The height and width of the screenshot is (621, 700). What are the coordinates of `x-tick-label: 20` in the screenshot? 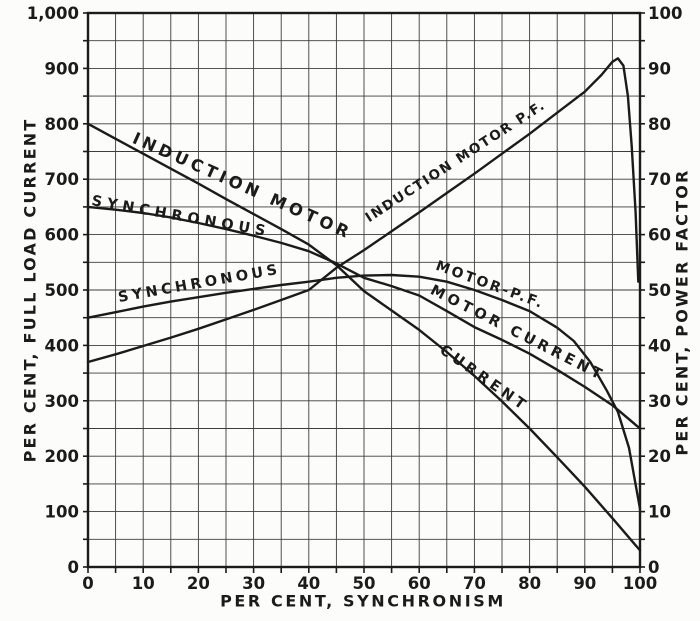 It's located at (198, 583).